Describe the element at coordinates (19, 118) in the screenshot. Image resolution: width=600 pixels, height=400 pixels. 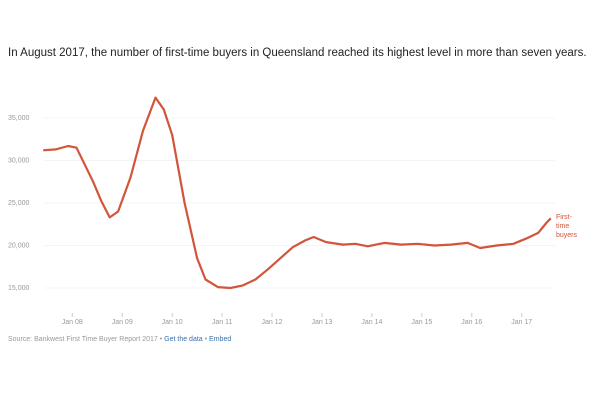
I see `y-tick-label: 35,000` at that location.